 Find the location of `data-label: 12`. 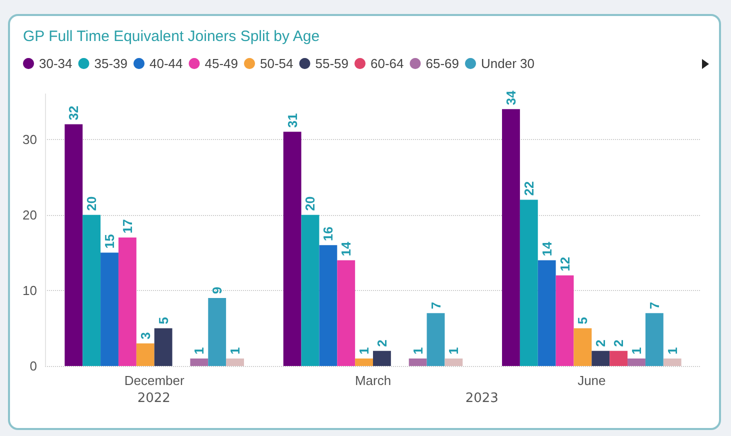

data-label: 12 is located at coordinates (564, 264).